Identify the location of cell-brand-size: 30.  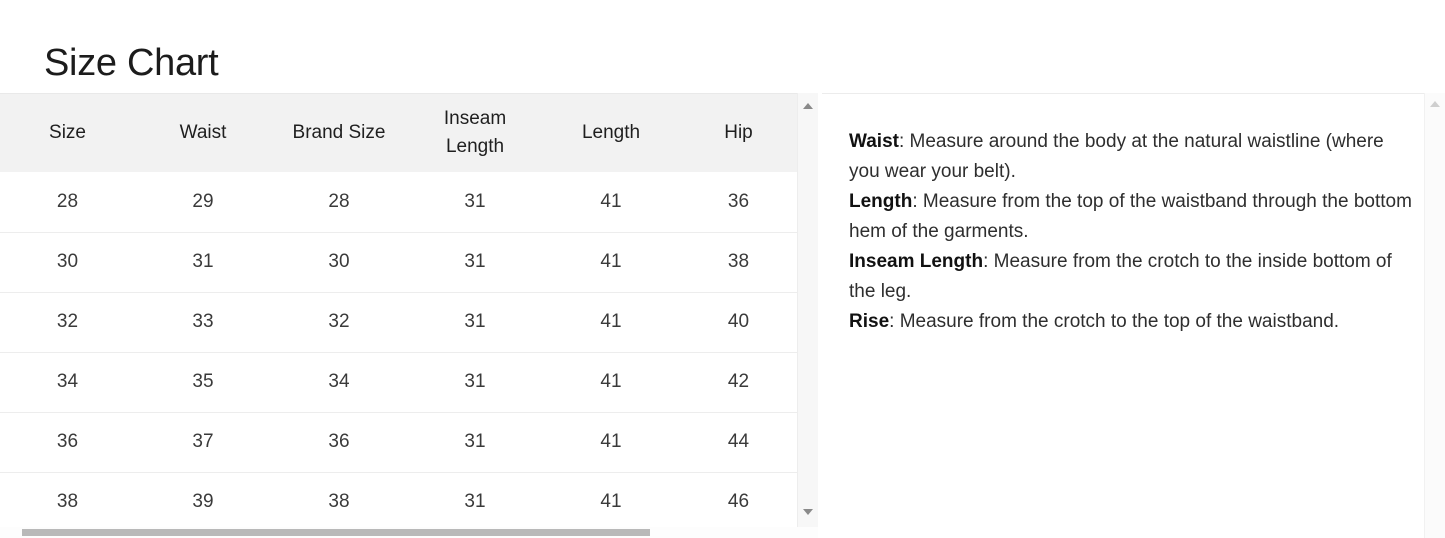
(339, 261).